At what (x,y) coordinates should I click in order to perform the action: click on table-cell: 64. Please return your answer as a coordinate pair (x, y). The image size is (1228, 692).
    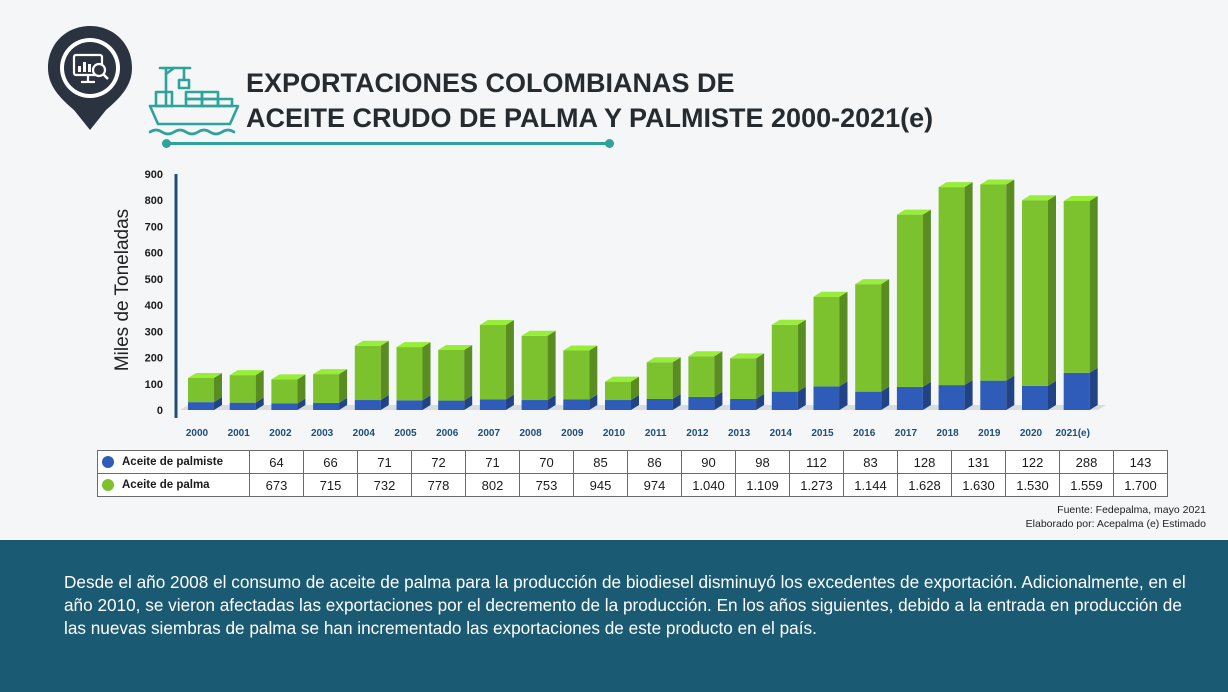
    Looking at the image, I should click on (276, 462).